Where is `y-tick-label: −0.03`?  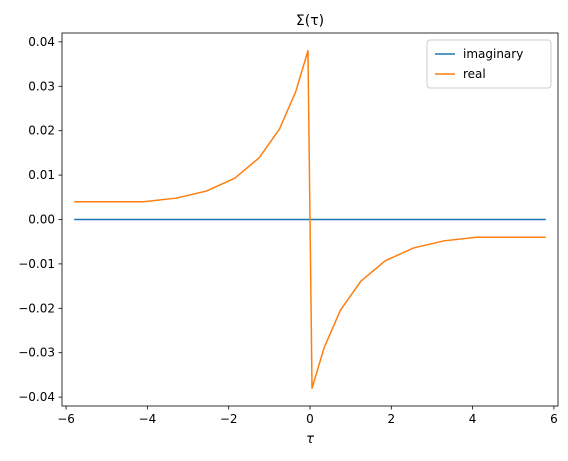 y-tick-label: −0.03 is located at coordinates (36, 353).